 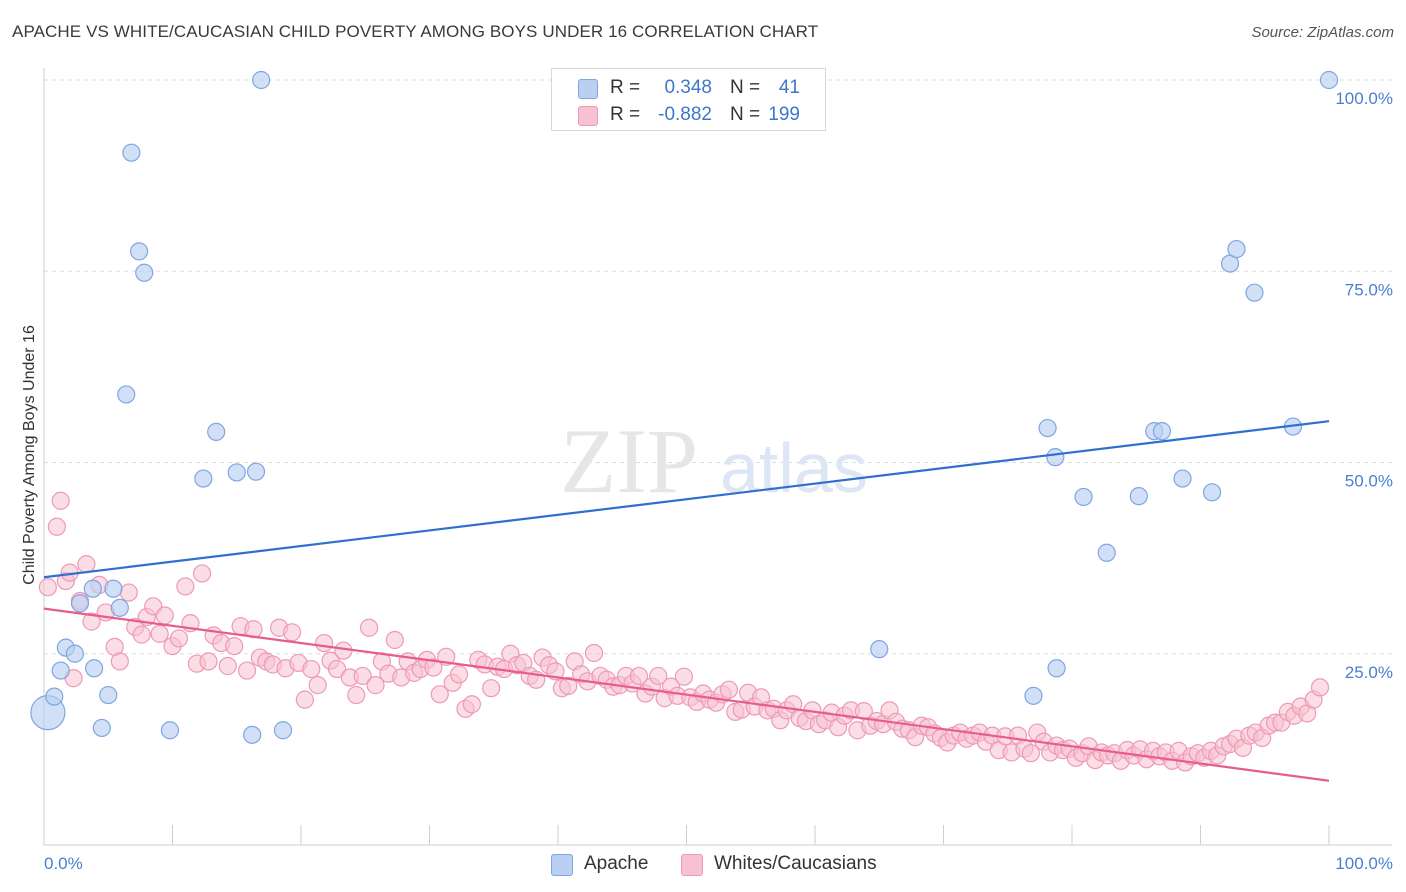 I want to click on watermark: ZIP atlas, so click(x=714, y=461).